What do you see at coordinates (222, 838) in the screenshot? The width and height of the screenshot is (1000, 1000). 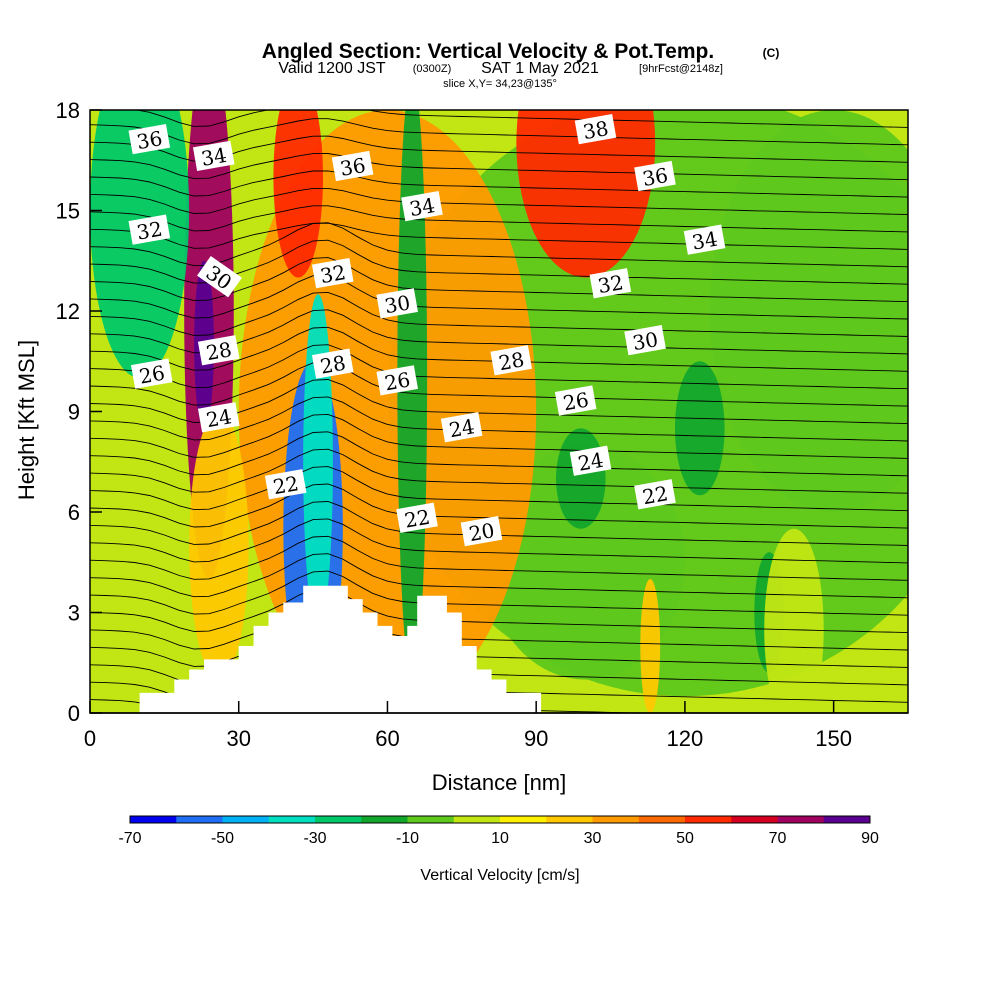 I see `colorbar-tick-label: -50` at bounding box center [222, 838].